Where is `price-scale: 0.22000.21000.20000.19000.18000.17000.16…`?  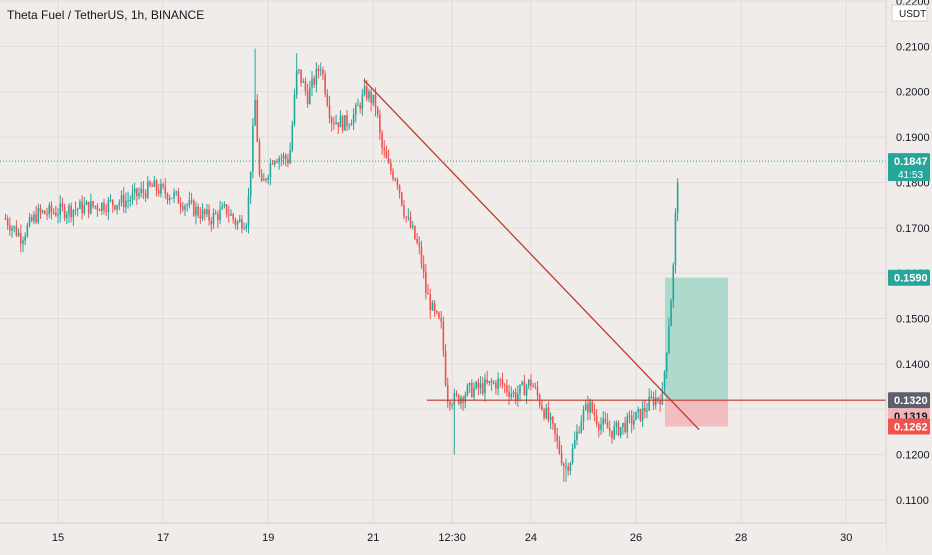
price-scale: 0.22000.21000.20000.19000.18000.17000.16… is located at coordinates (908, 275).